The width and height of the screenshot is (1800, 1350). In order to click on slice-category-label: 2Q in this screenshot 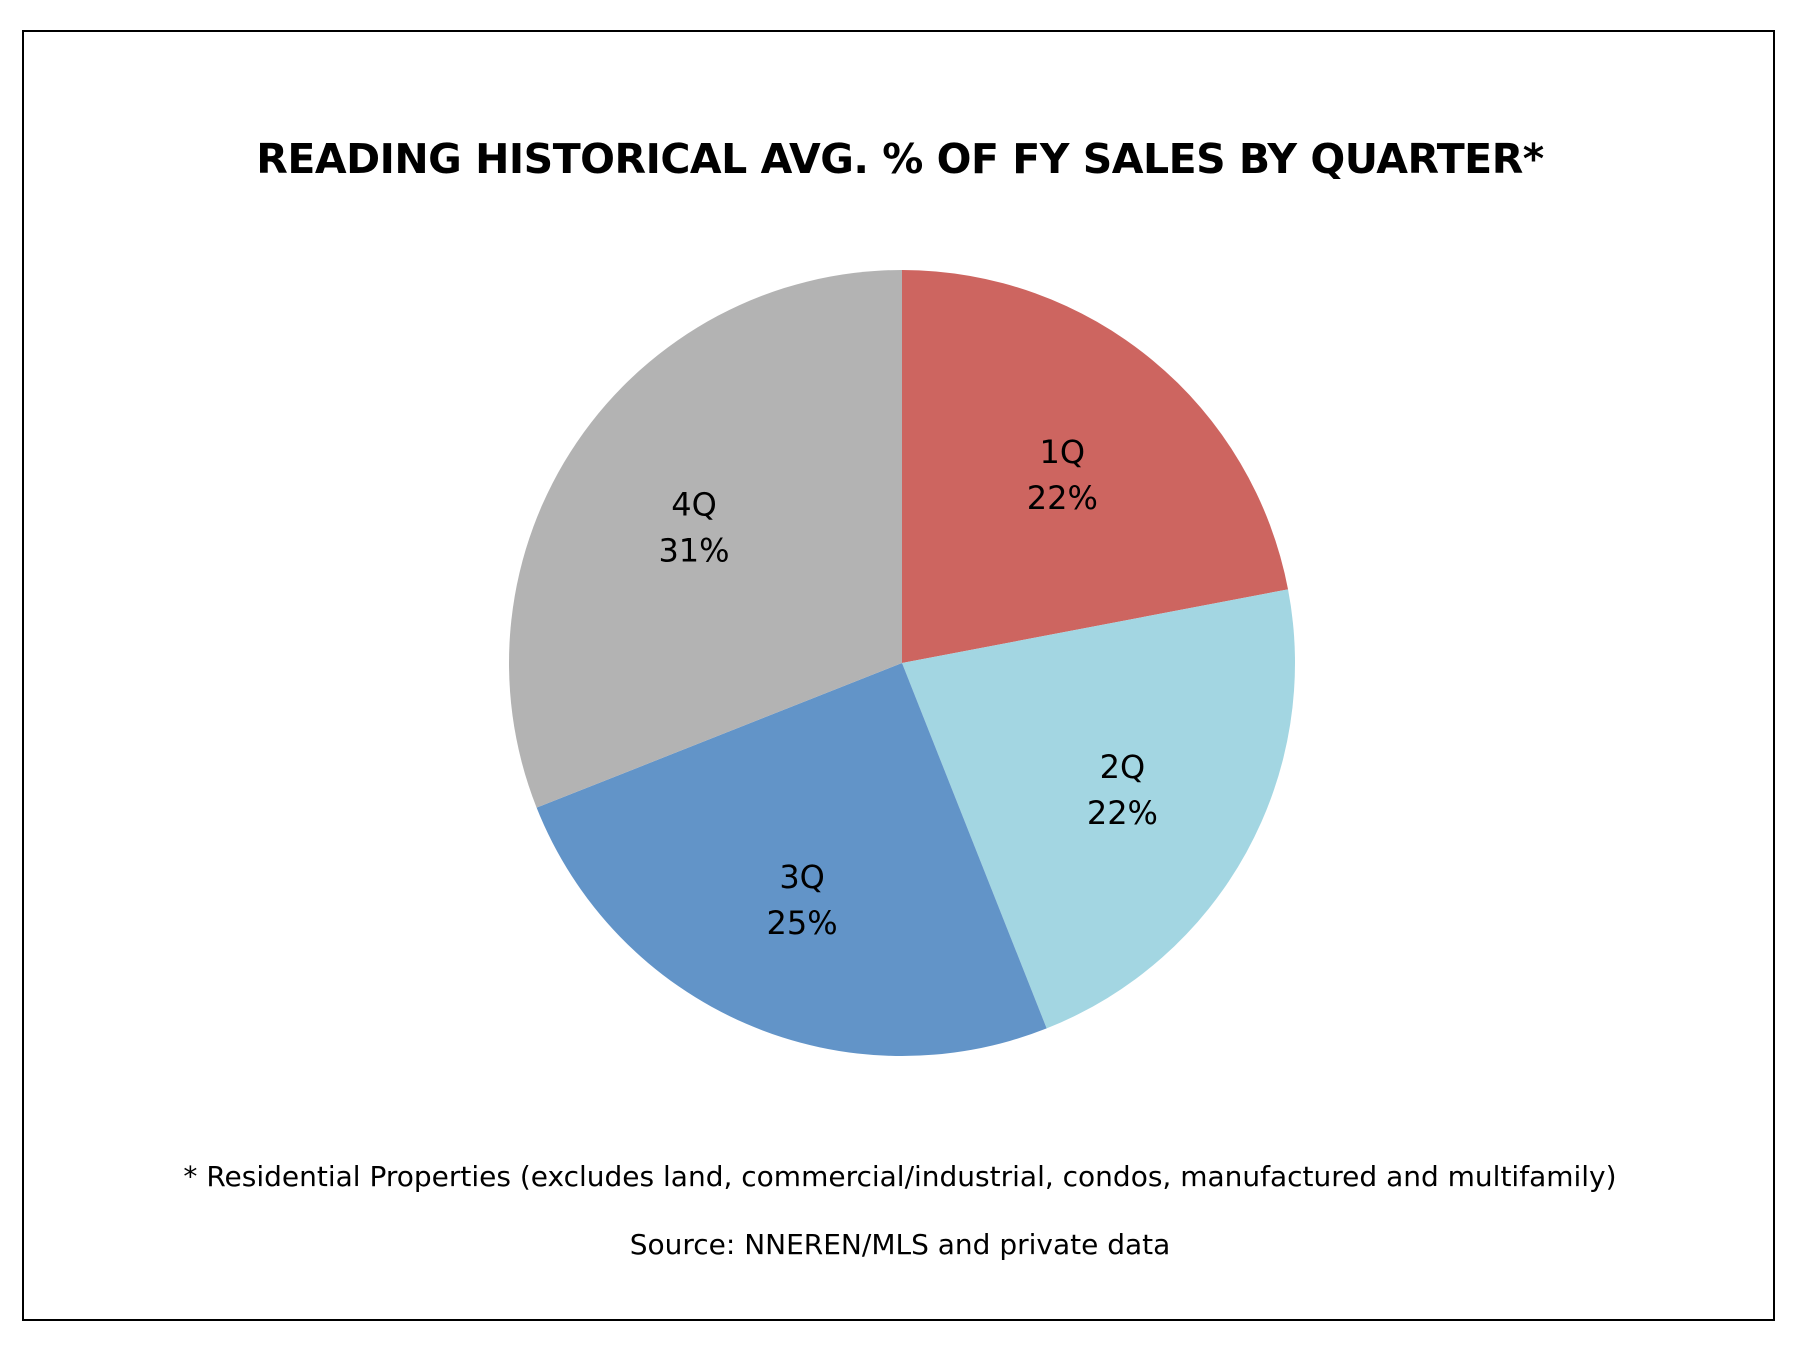, I will do `click(1123, 767)`.